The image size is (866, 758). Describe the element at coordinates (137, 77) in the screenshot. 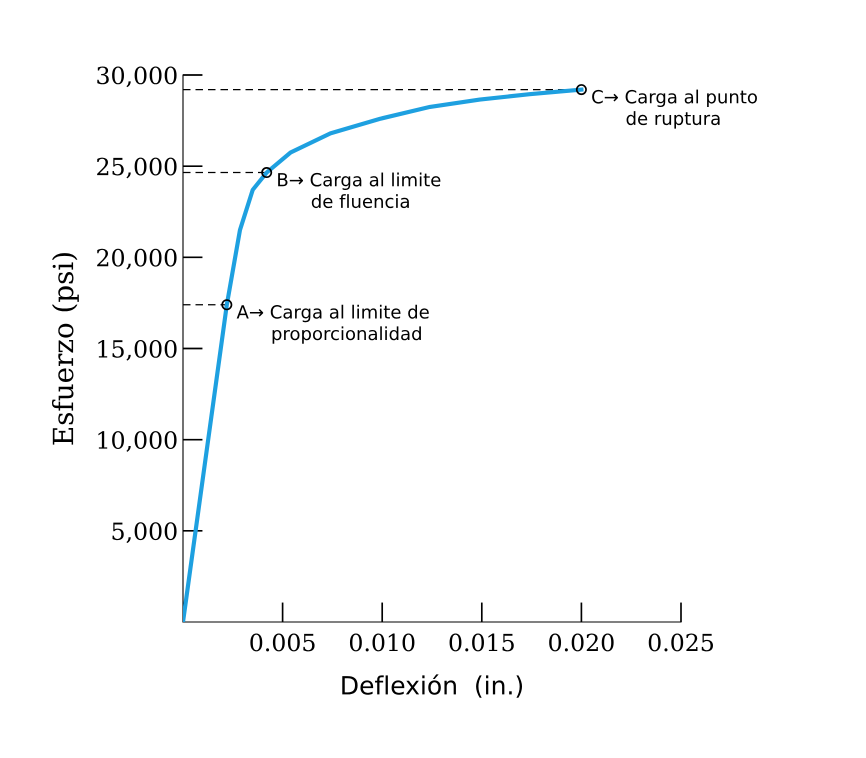

I see `y-tick-label: 30,000` at that location.